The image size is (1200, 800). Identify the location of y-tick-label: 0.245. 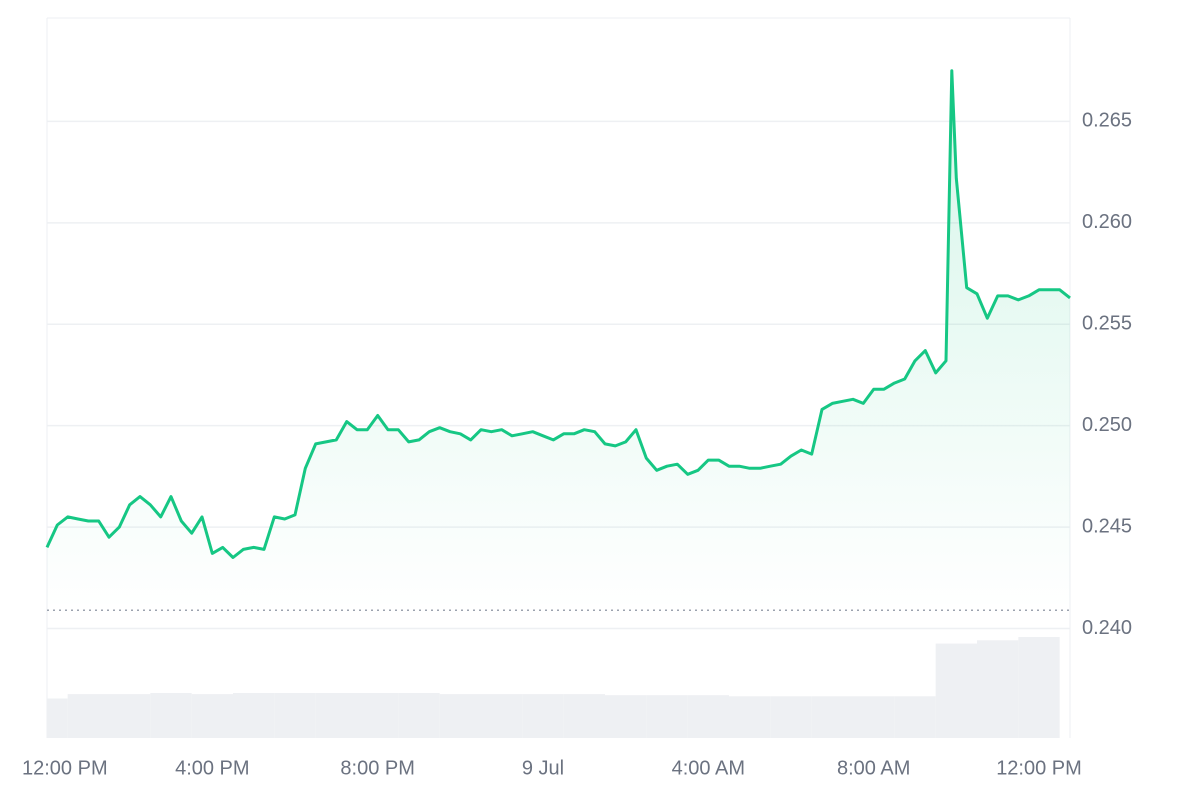
(1107, 526).